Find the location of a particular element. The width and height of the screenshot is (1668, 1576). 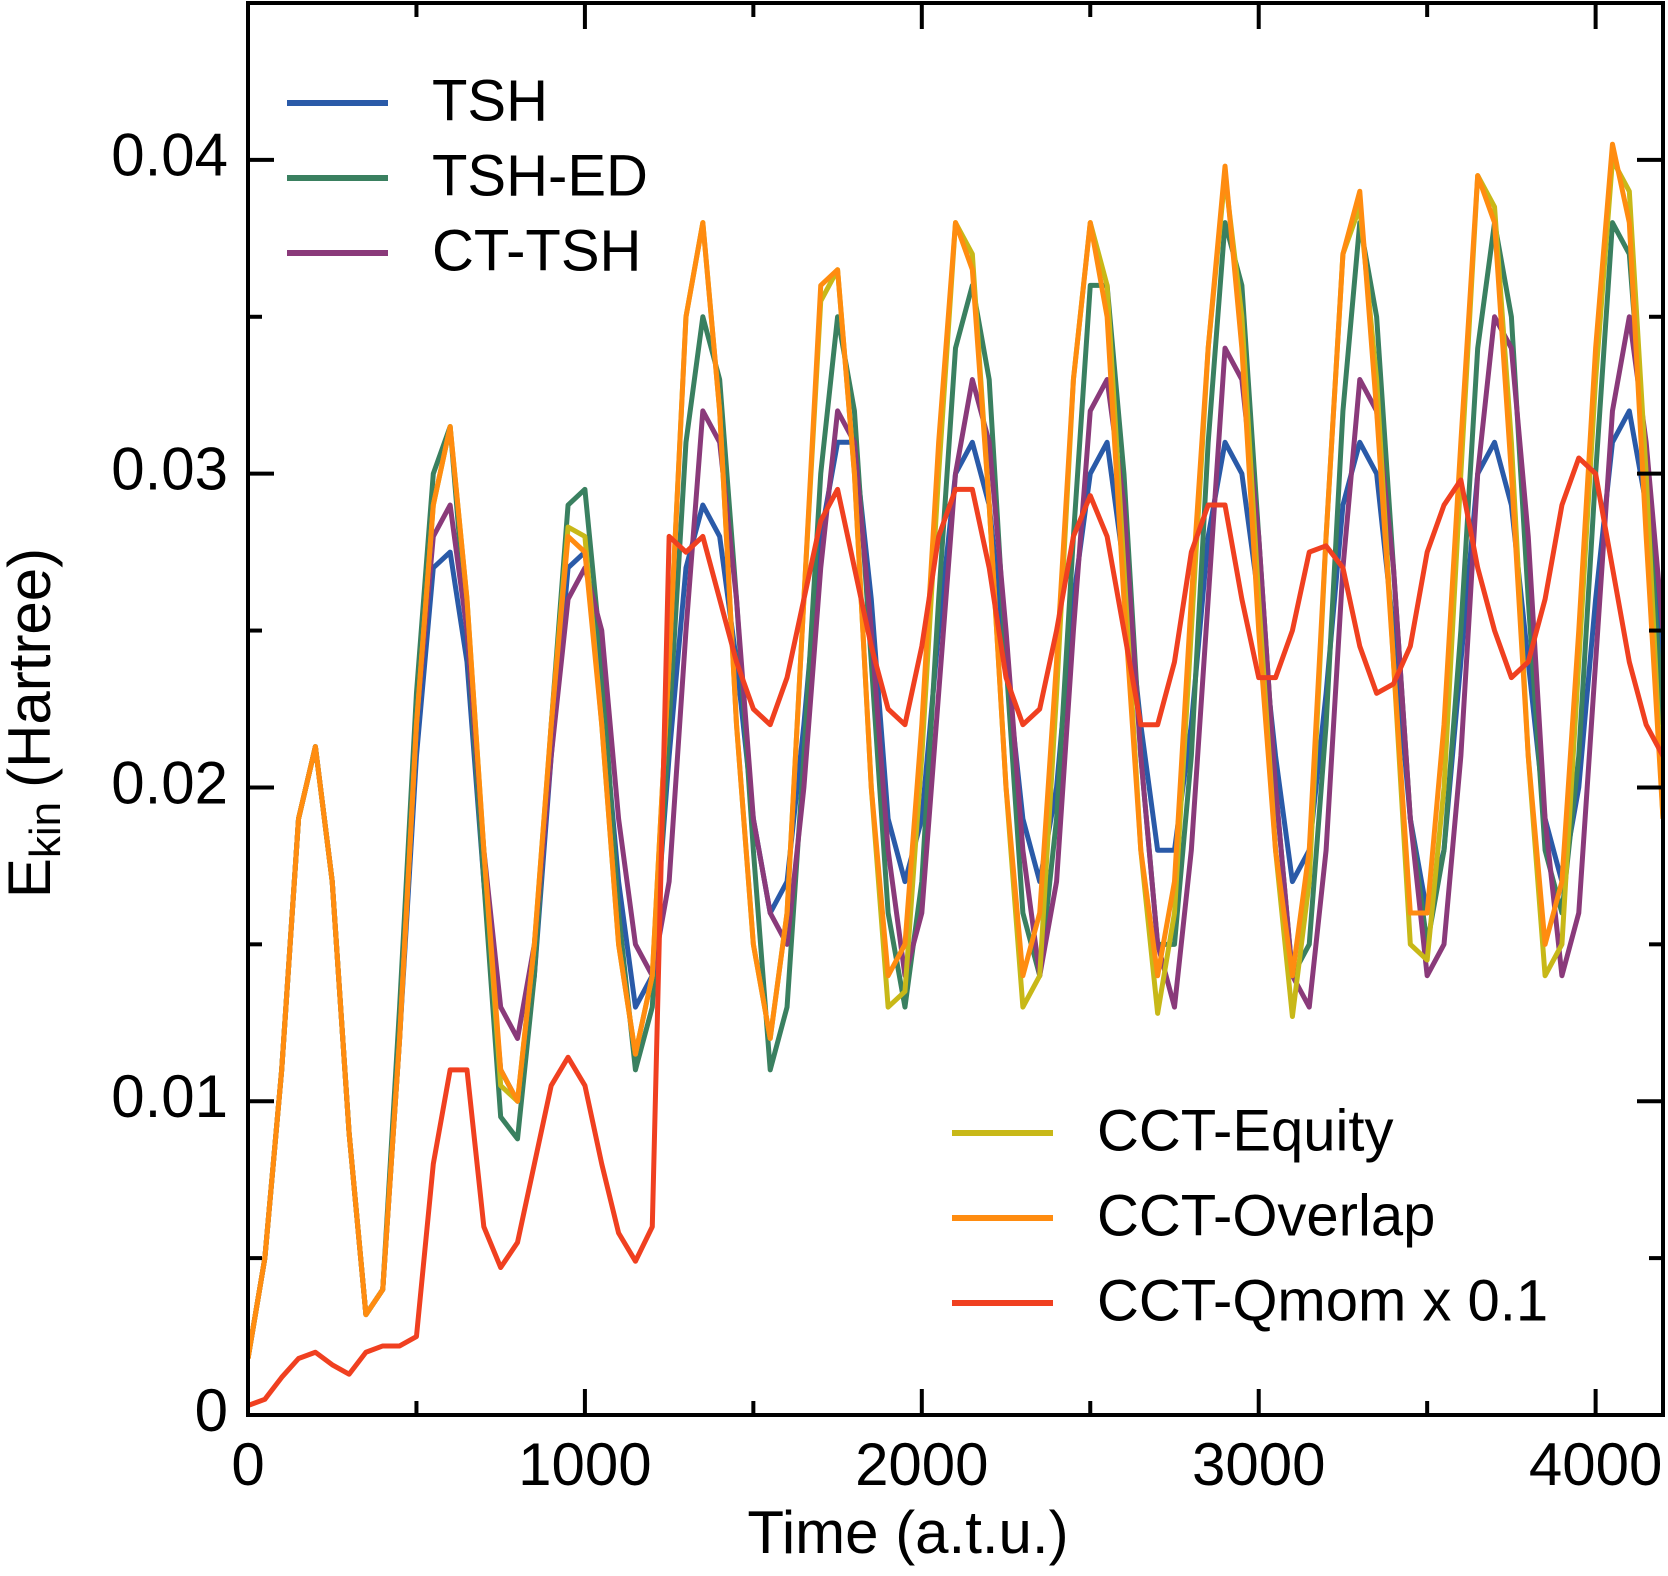

x-tick-label: 4000 is located at coordinates (1595, 1464).